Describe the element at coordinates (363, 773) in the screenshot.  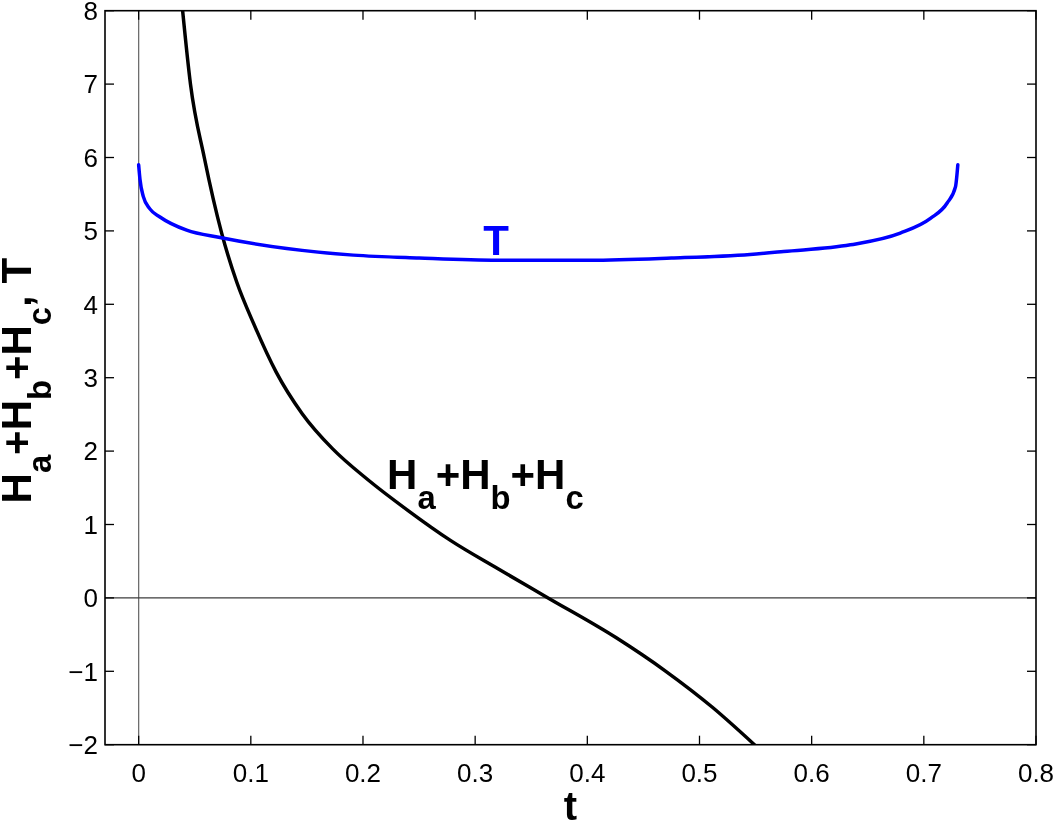
I see `x-tick-label: 0.2` at that location.